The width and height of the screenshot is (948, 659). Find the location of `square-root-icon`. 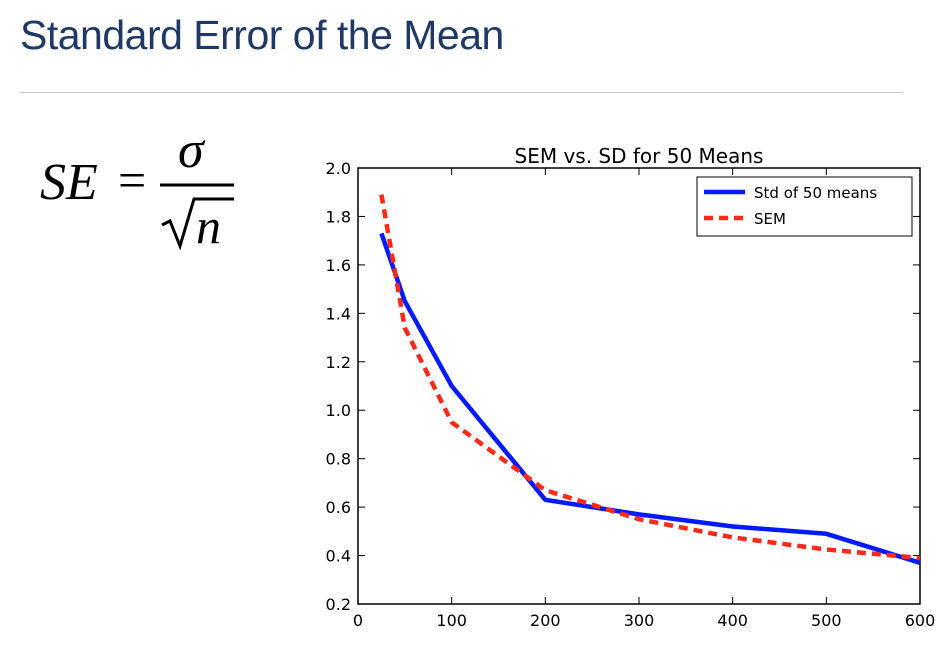

square-root-icon is located at coordinates (197, 224).